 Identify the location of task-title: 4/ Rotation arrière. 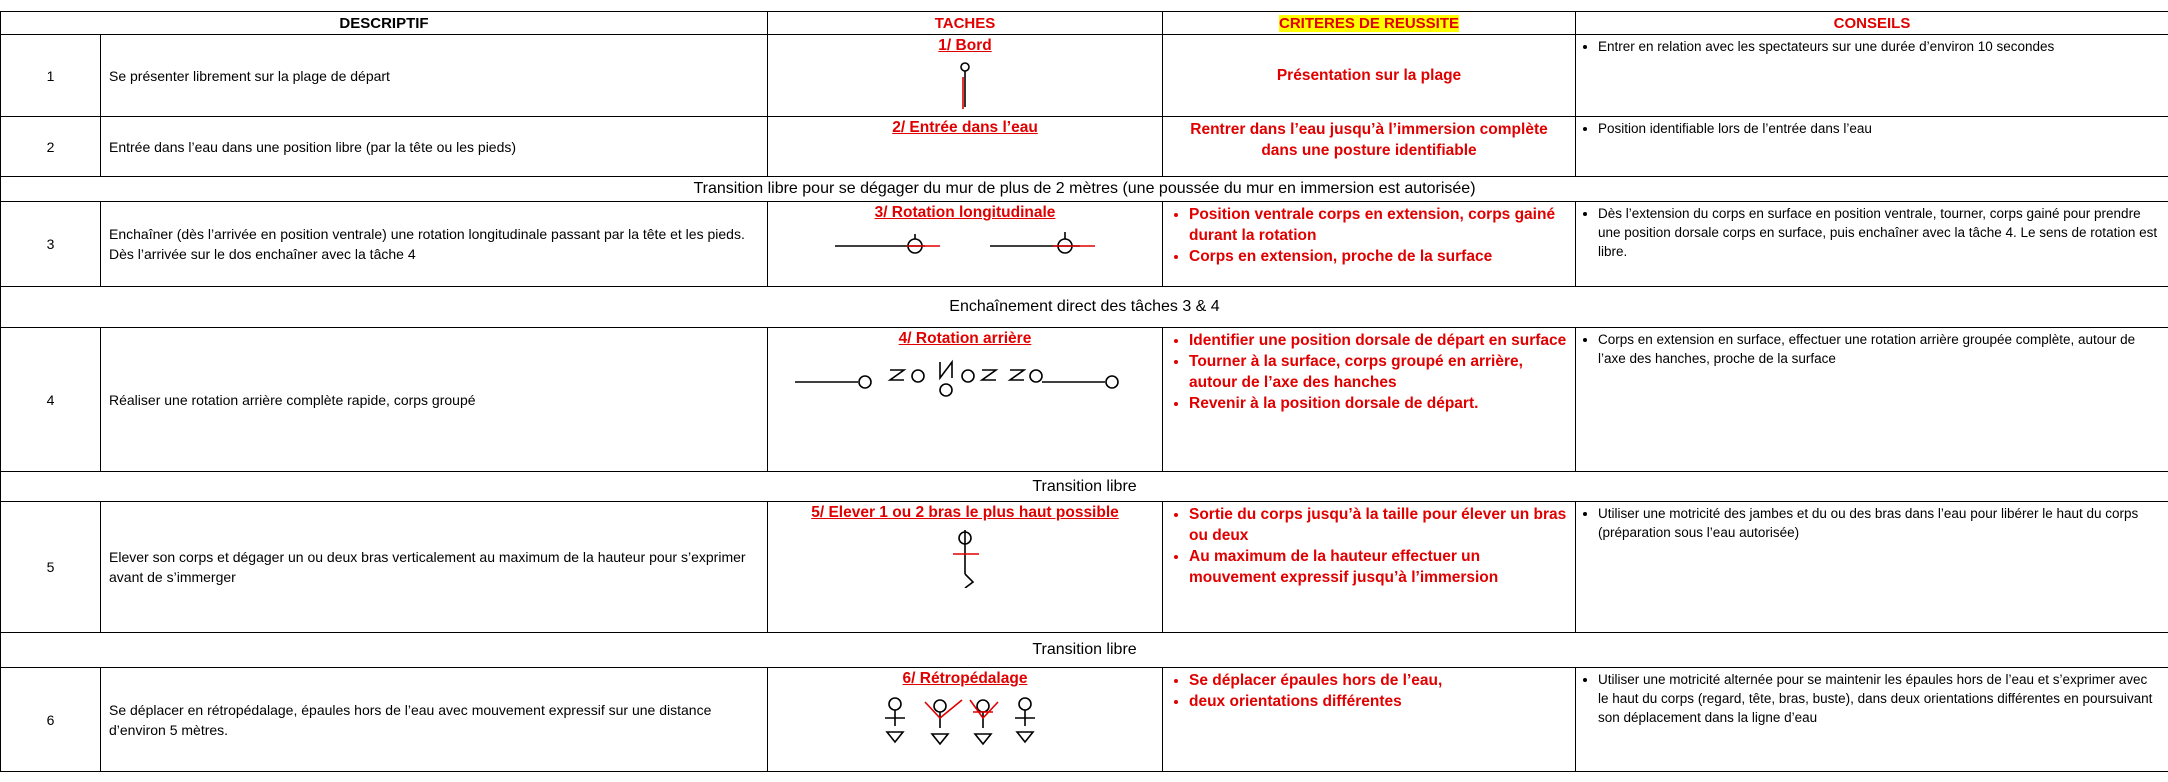
(965, 338).